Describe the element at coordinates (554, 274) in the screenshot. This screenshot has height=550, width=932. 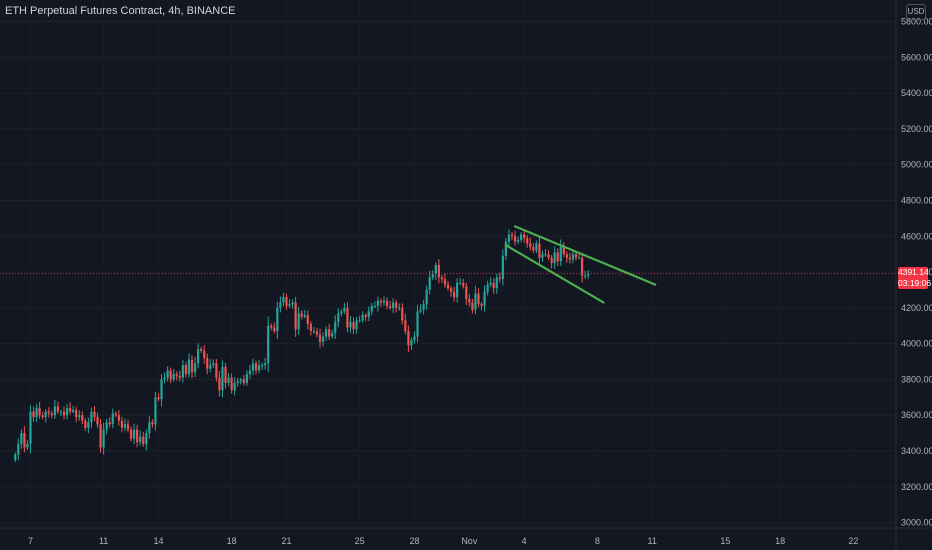
I see `channel-lower-trendline` at that location.